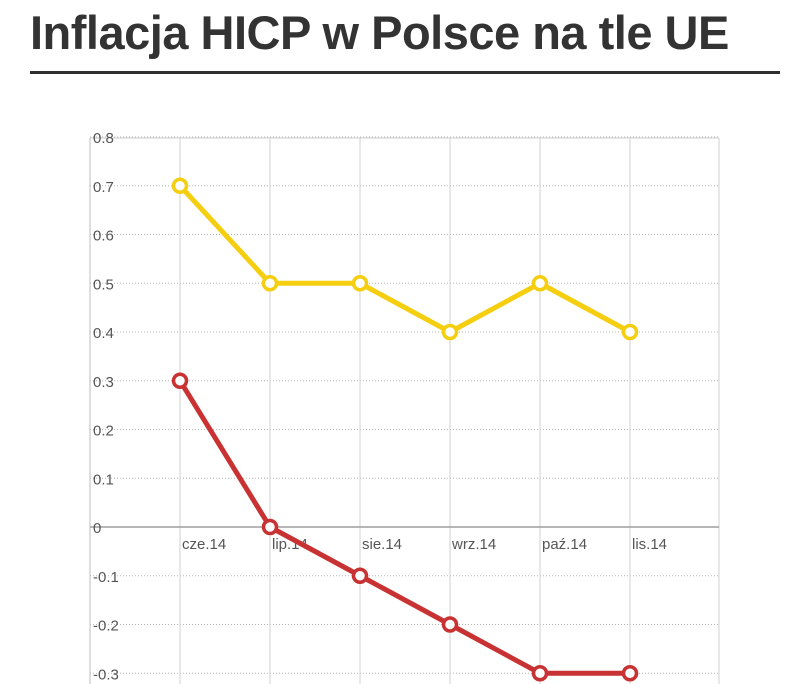  I want to click on y-tick-label: 0, so click(97, 528).